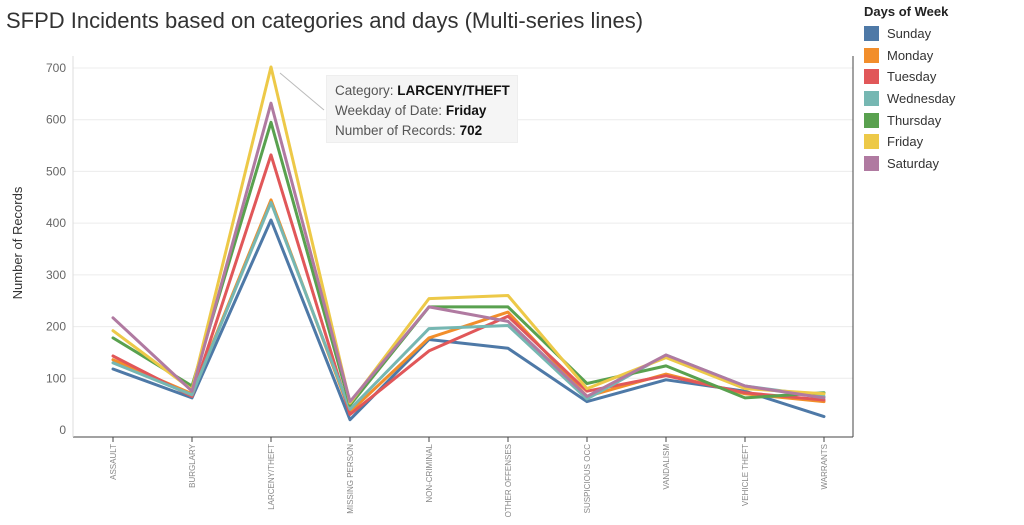 The width and height of the screenshot is (1024, 525). Describe the element at coordinates (56, 327) in the screenshot. I see `y-tick-label: 200` at that location.